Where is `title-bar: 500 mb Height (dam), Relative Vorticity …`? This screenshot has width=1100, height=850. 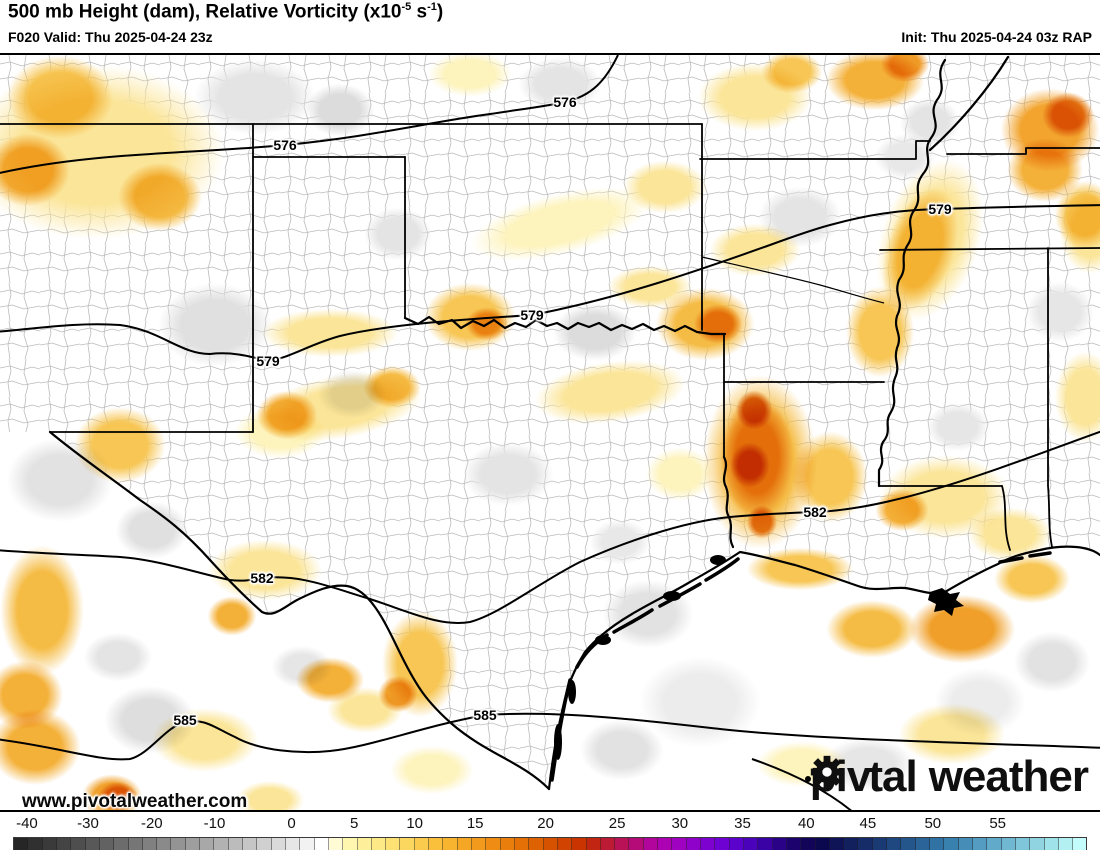
title-bar: 500 mb Height (dam), Relative Vorticity … is located at coordinates (550, 26).